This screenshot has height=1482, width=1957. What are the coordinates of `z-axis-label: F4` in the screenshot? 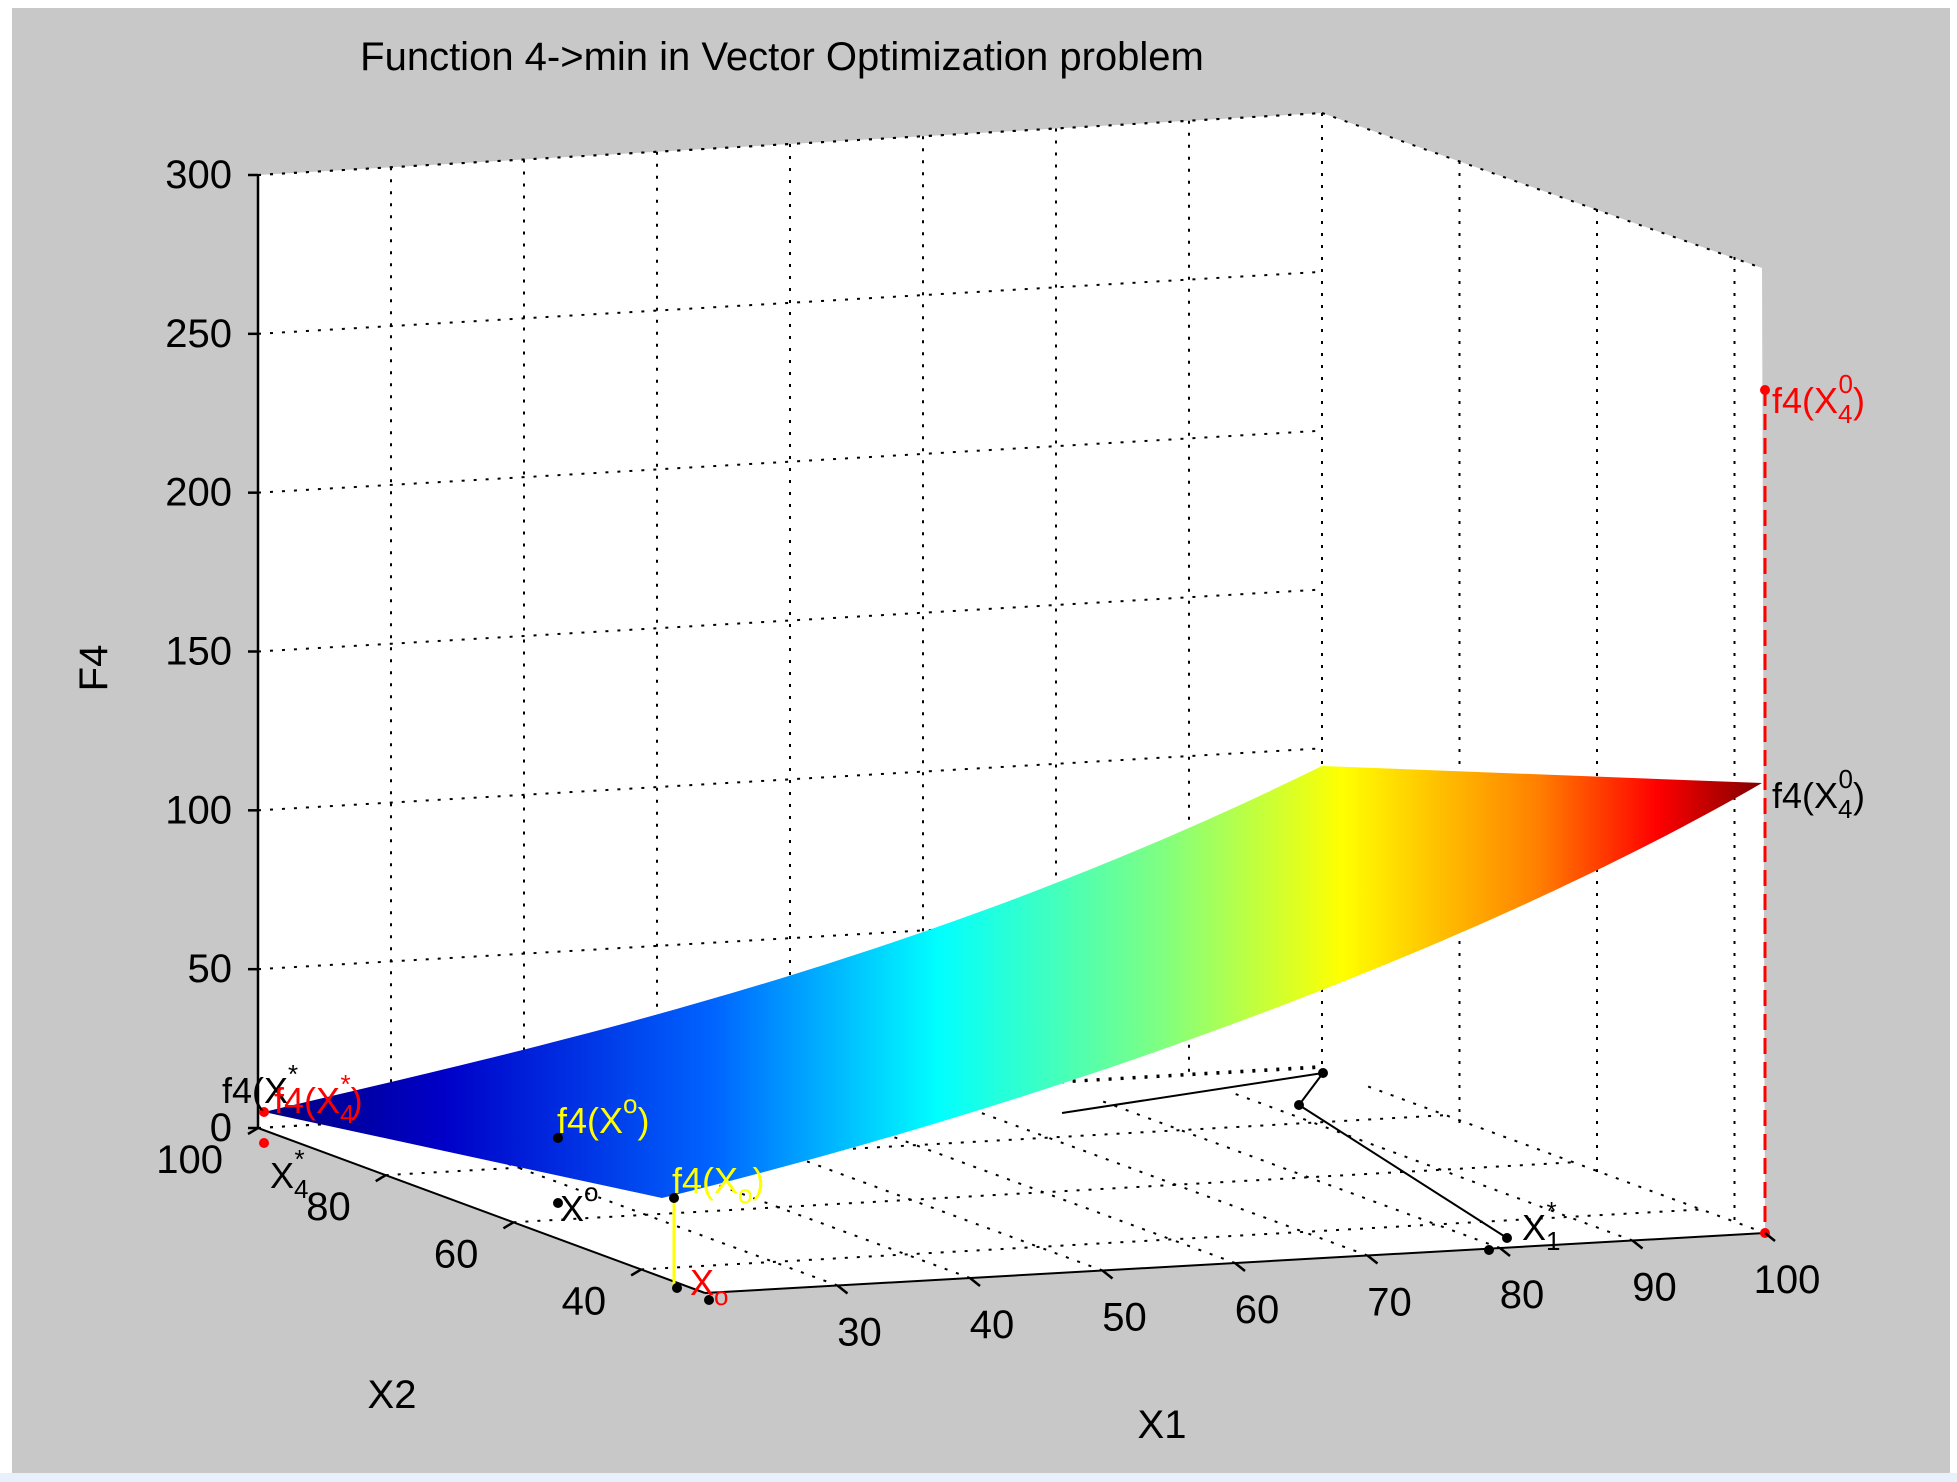 It's located at (94, 668).